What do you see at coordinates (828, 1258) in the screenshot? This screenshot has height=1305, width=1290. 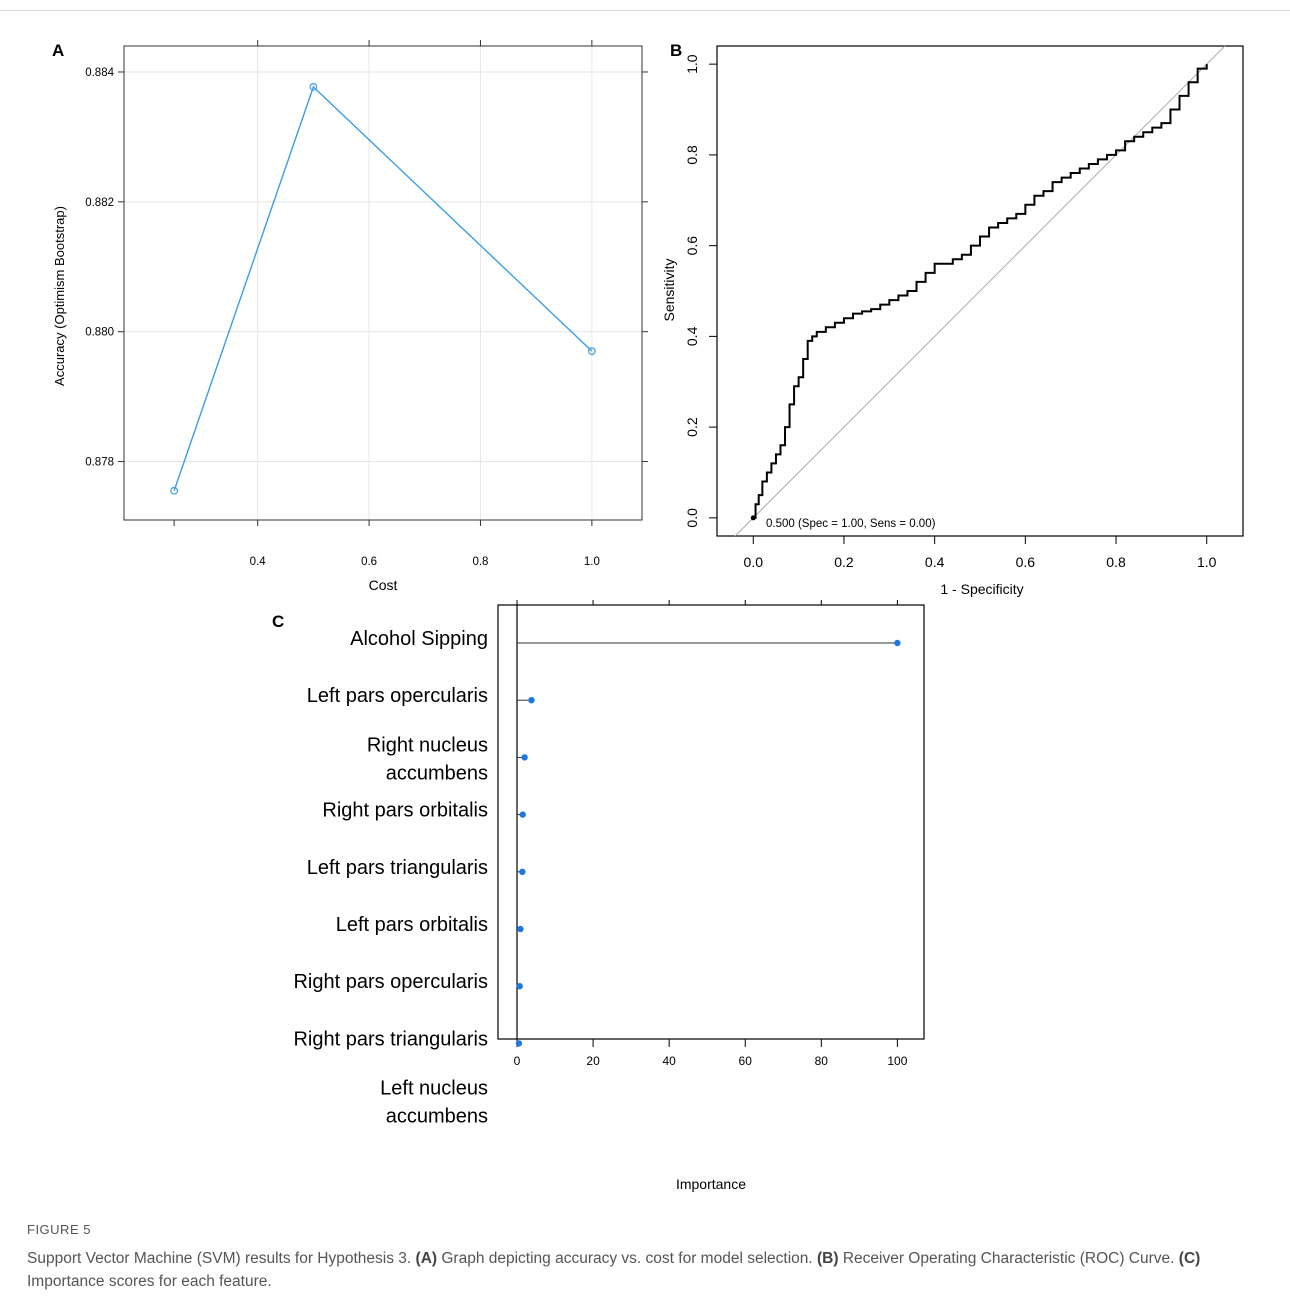 I see `caption-b-tag: (B)` at bounding box center [828, 1258].